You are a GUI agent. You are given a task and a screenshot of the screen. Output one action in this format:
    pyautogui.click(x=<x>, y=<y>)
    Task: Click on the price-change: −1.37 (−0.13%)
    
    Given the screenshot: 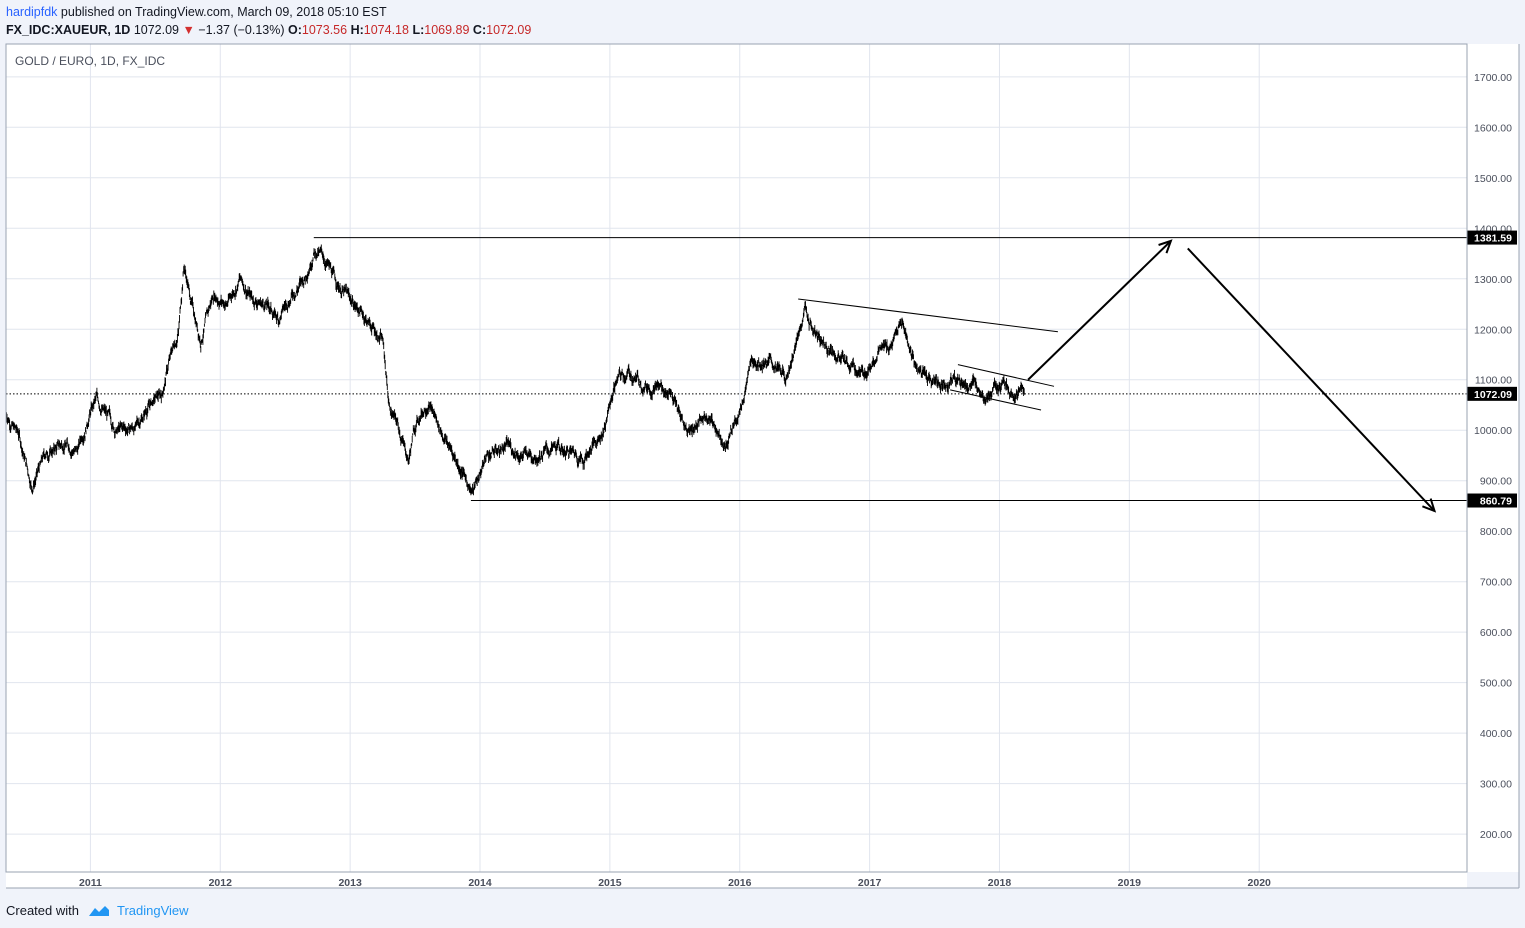 What is the action you would take?
    pyautogui.click(x=241, y=30)
    